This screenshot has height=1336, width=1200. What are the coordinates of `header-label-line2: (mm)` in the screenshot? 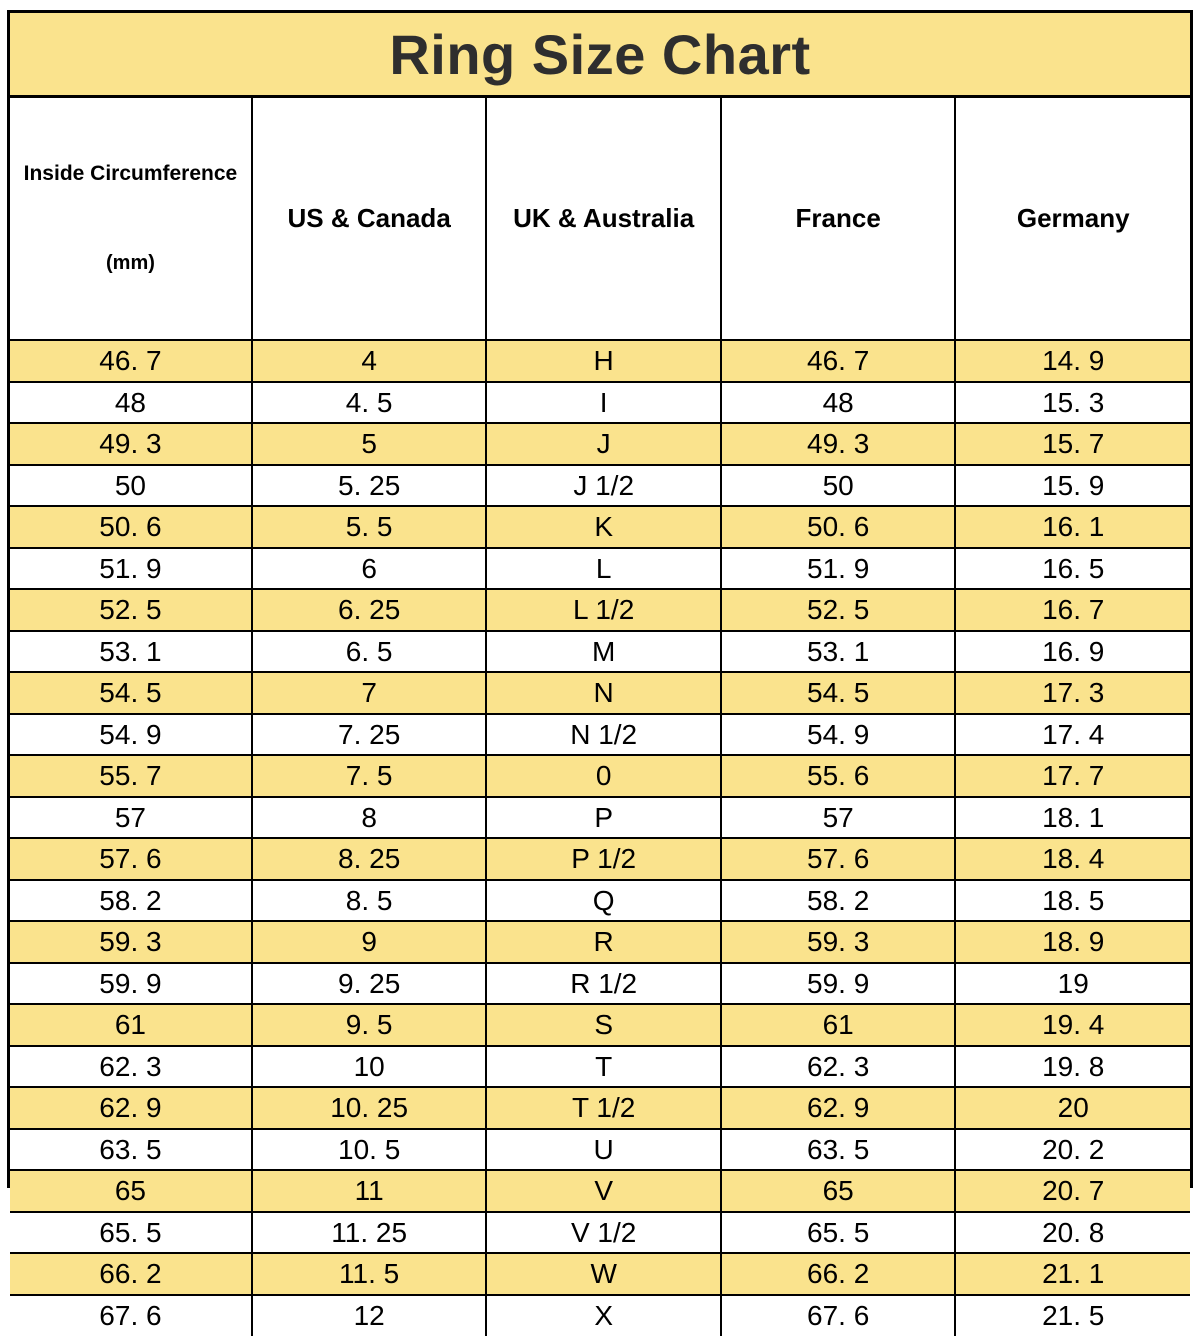 It's located at (130, 263).